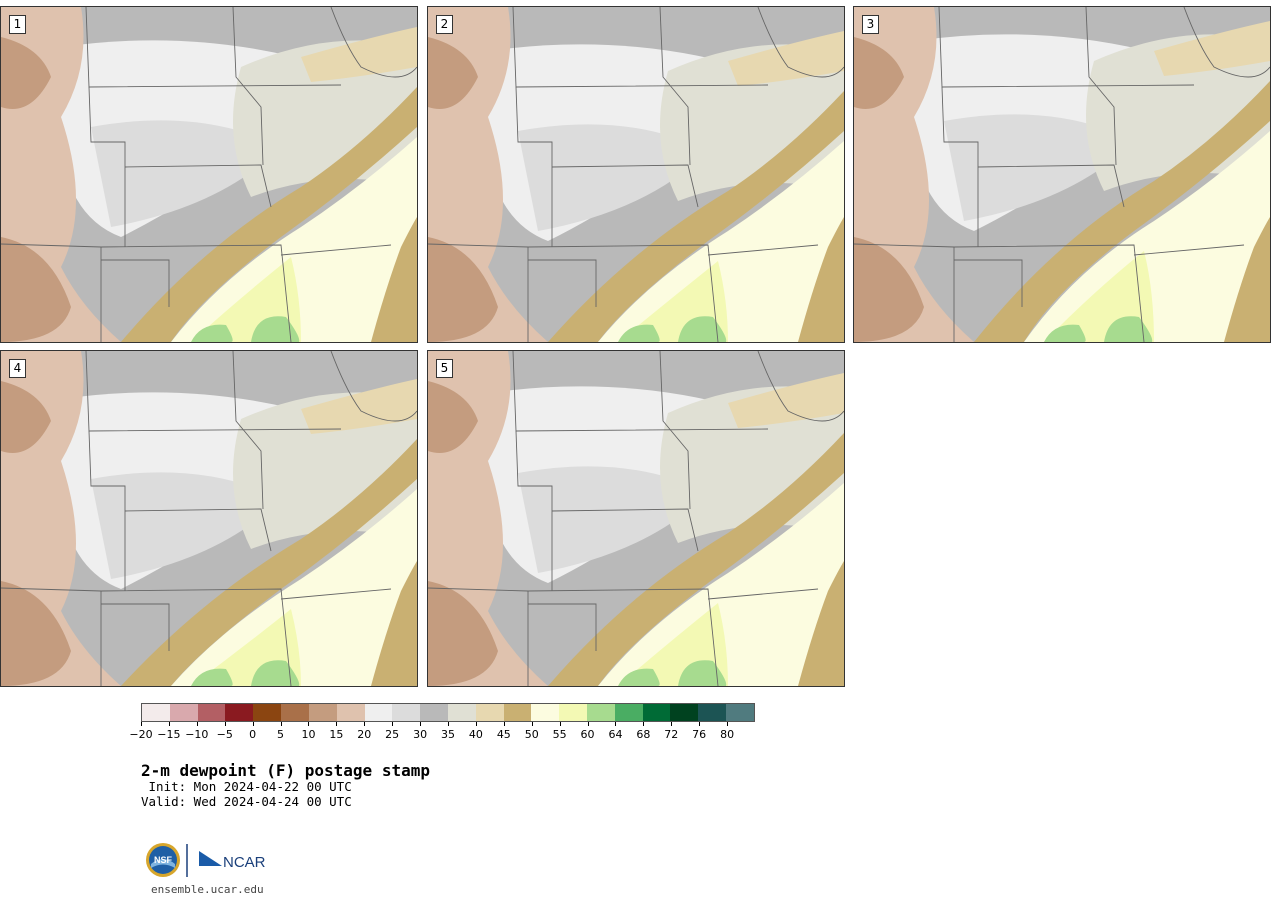  What do you see at coordinates (17, 24) in the screenshot?
I see `panel-label: 1` at bounding box center [17, 24].